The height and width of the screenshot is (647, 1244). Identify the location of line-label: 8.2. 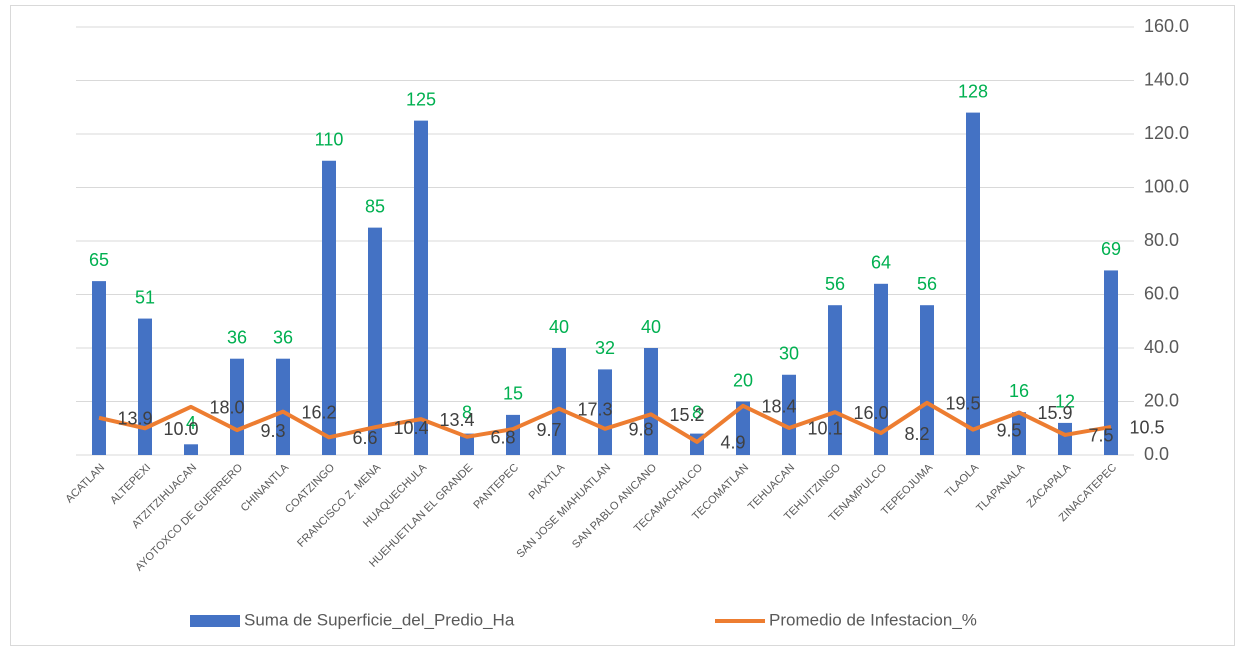
(916, 434).